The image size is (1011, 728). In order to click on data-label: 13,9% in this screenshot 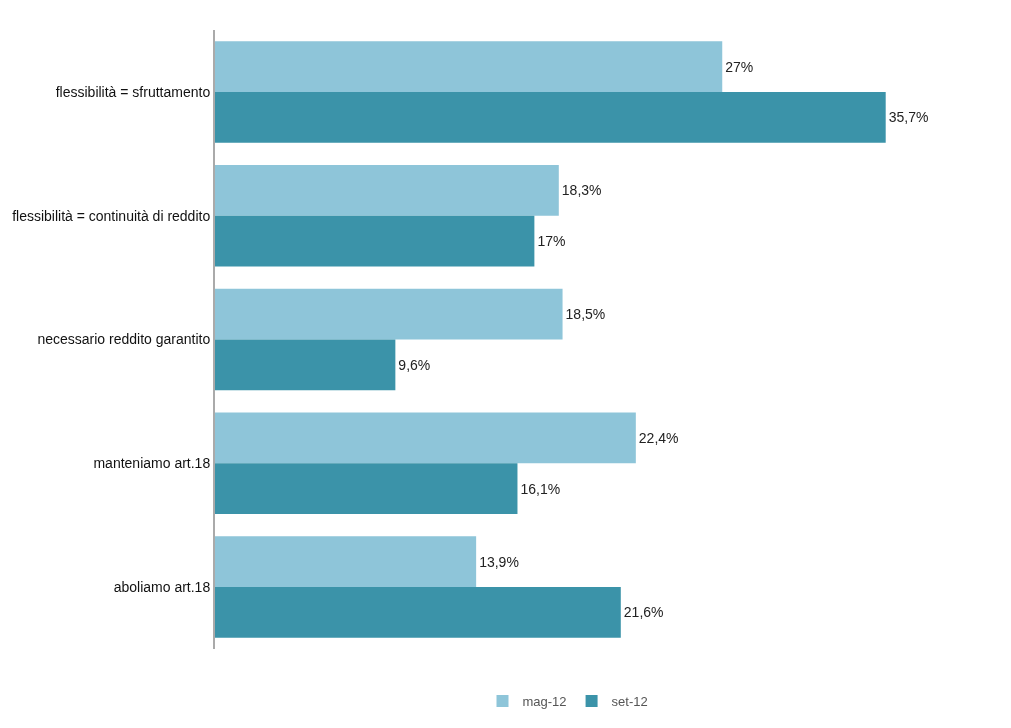, I will do `click(499, 561)`.